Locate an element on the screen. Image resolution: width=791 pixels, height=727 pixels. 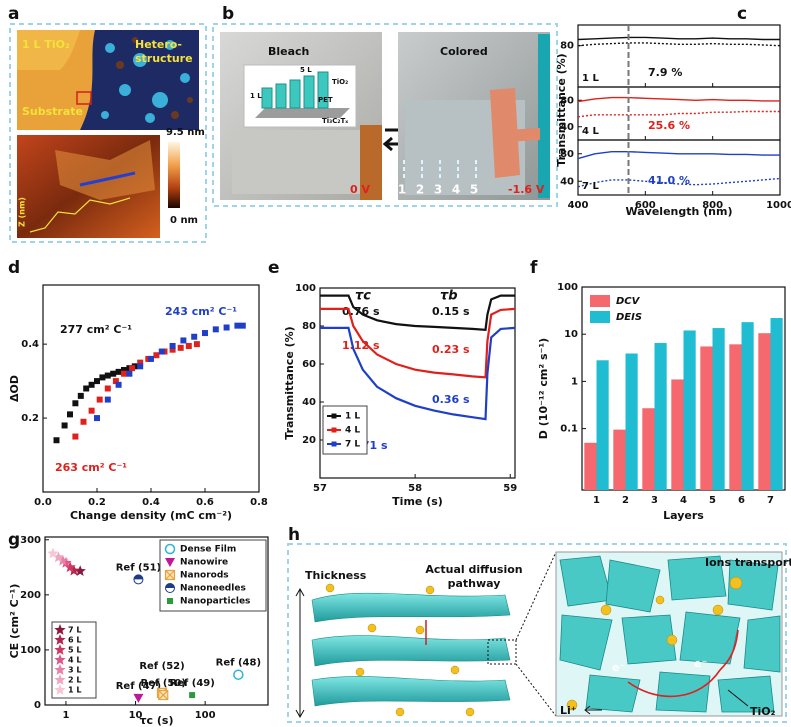
y-axis-title: D (10⁻¹² cm² s⁻¹) is located at coordinates (543, 388).